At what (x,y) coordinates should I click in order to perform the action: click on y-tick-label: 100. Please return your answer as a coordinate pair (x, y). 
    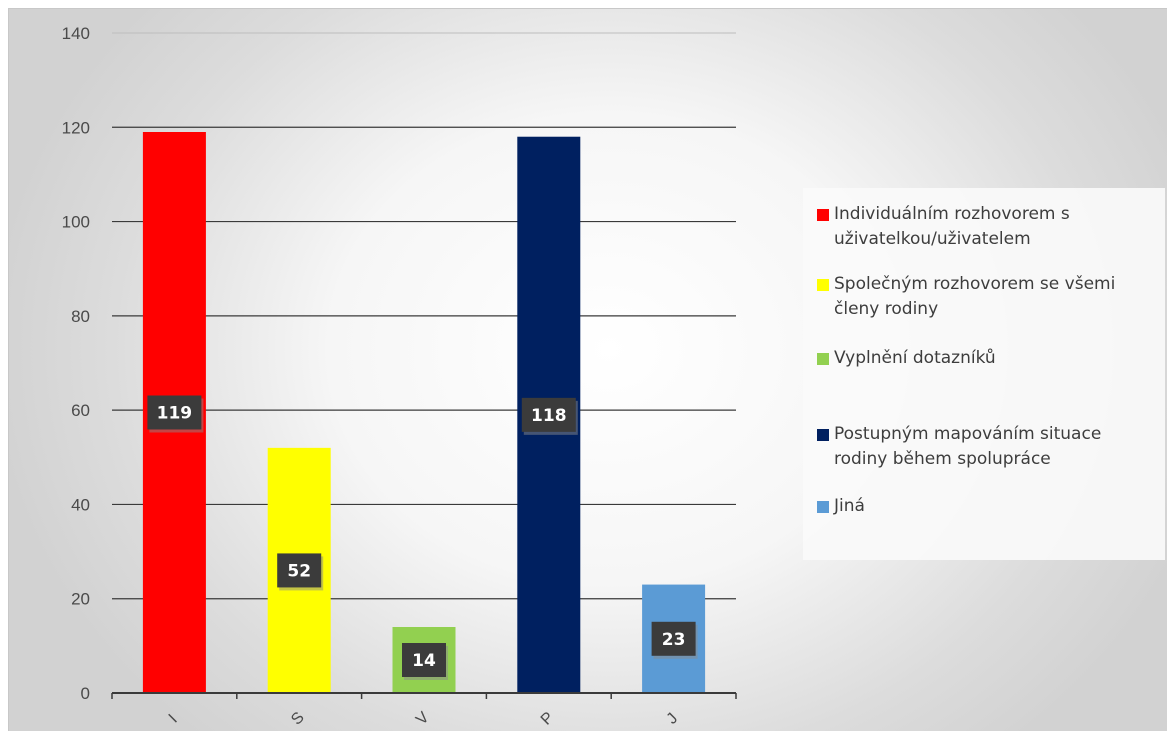
    Looking at the image, I should click on (76, 222).